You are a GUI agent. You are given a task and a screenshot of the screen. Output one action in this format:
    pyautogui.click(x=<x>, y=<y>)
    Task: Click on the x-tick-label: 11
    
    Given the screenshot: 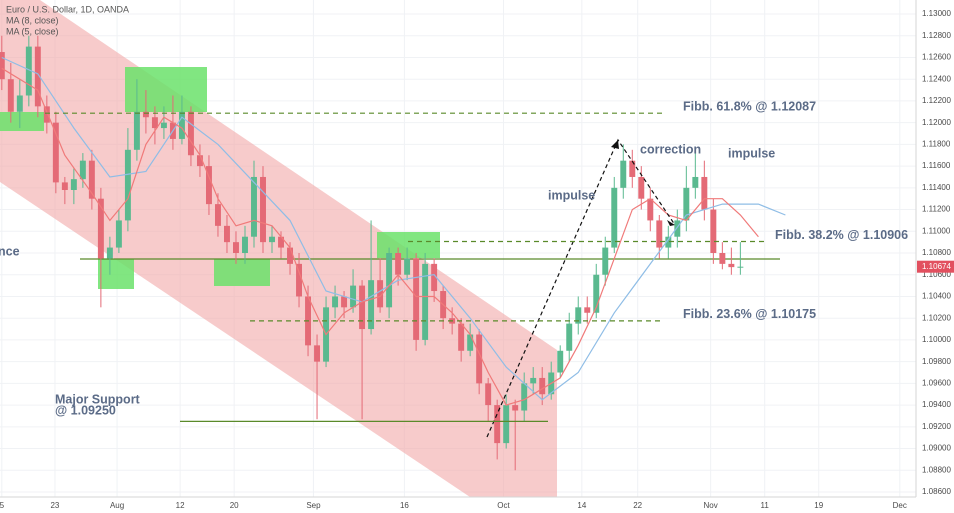 What is the action you would take?
    pyautogui.click(x=765, y=505)
    